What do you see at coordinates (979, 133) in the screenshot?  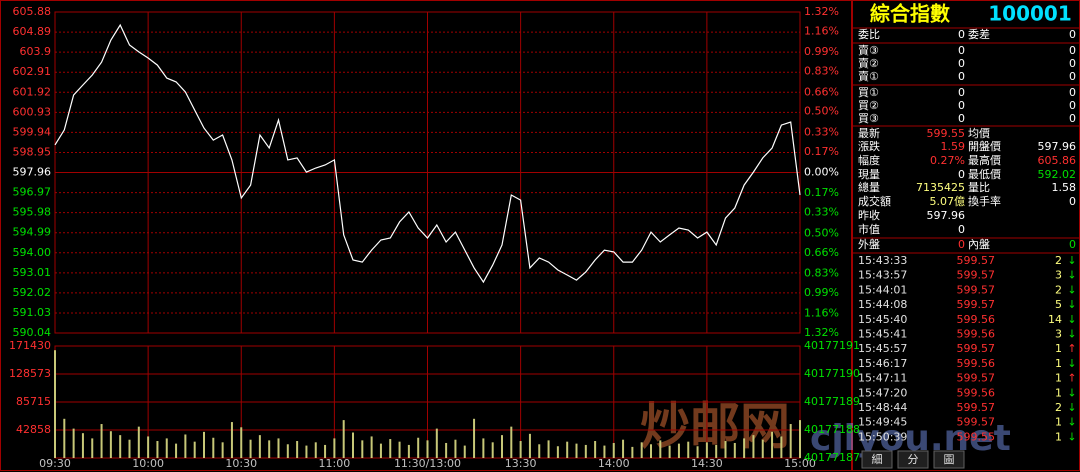 I see `panel-label: 均價` at bounding box center [979, 133].